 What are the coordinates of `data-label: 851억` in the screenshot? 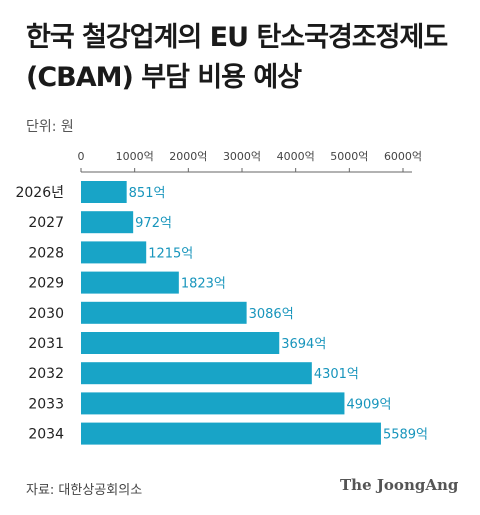 It's located at (147, 193).